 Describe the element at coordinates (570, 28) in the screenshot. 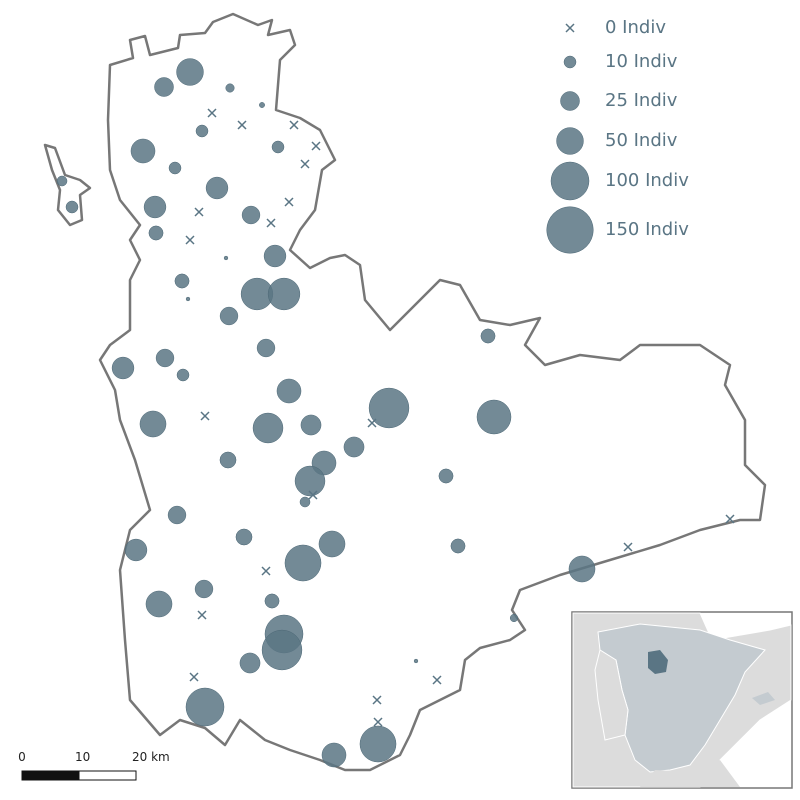

I see `legend-symbol-zero` at that location.